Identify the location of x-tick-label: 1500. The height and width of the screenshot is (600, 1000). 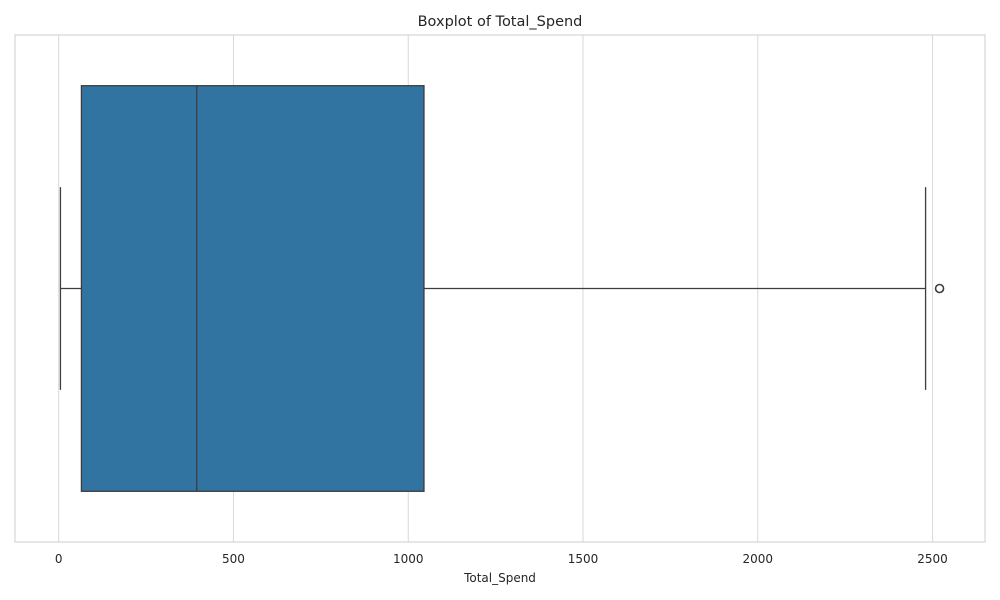
(583, 559).